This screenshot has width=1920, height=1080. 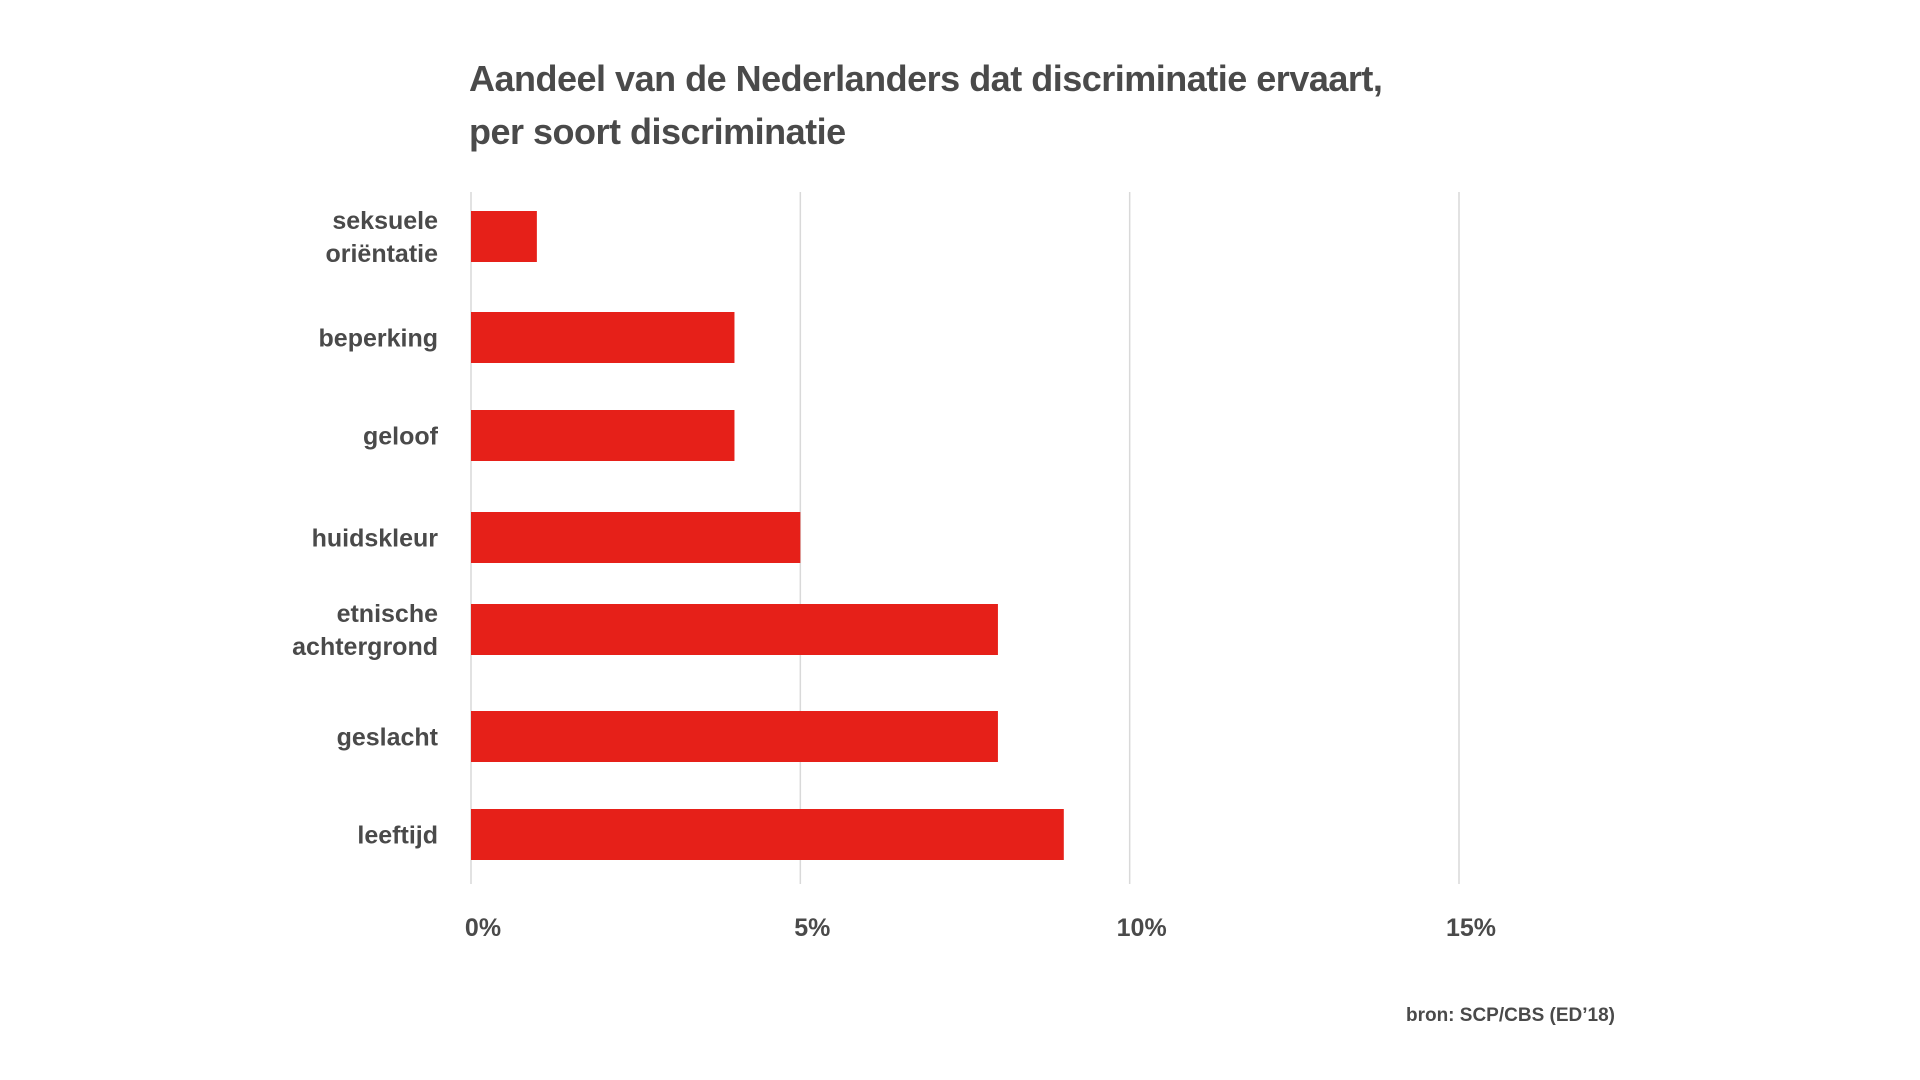 I want to click on category-label: beperking, so click(x=378, y=339).